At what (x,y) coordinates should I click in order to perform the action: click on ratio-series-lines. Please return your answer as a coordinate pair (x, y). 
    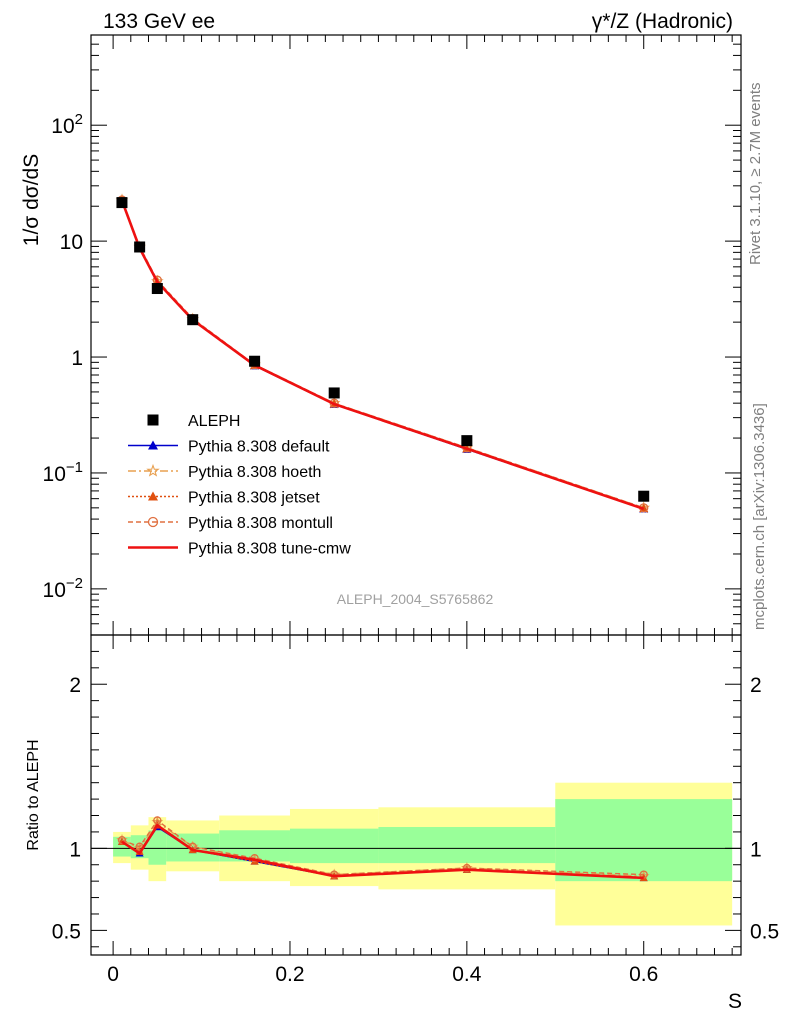
    Looking at the image, I should click on (383, 848).